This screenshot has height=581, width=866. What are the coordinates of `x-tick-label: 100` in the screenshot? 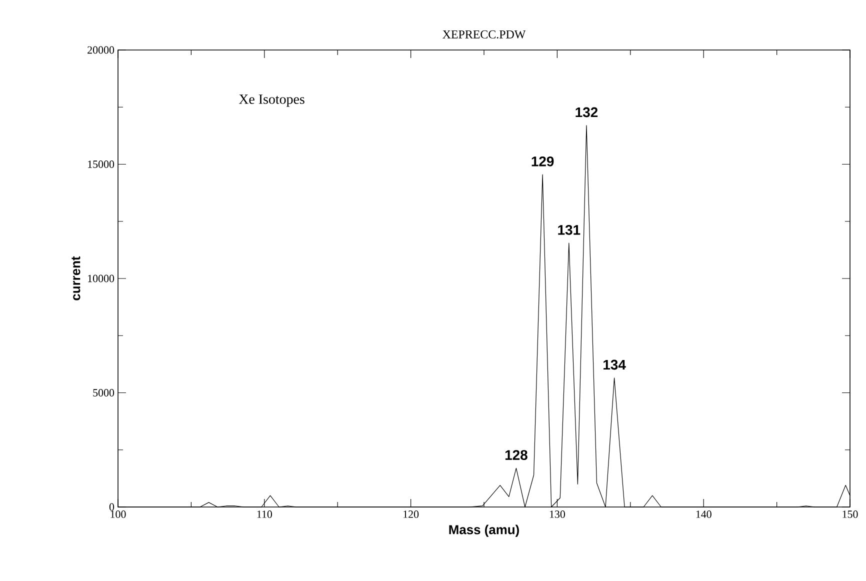 It's located at (118, 514).